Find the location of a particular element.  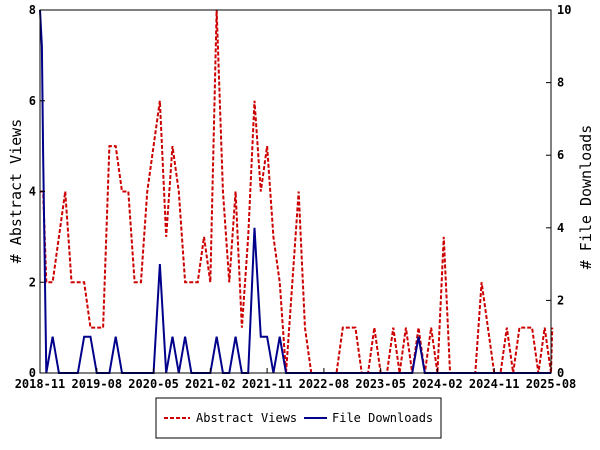

legend-box is located at coordinates (298, 418).